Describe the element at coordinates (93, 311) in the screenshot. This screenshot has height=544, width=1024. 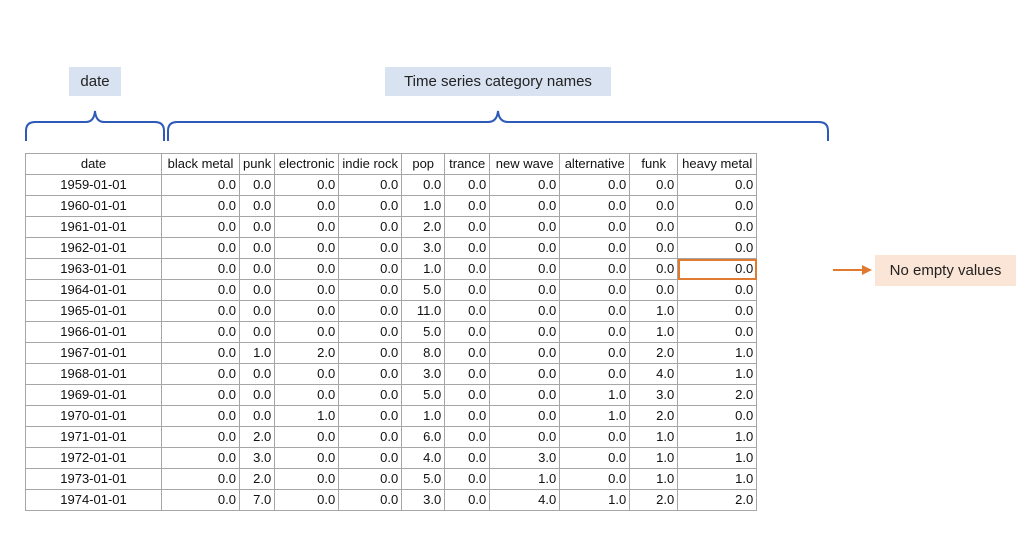
I see `date-cell: 1965-01-01` at that location.